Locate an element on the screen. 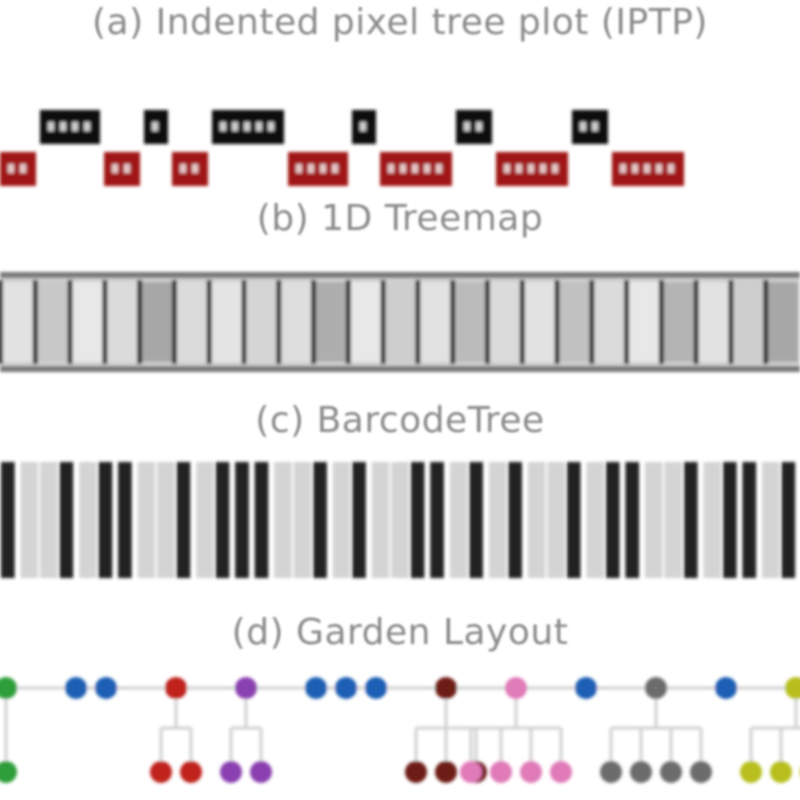  iptp-leaf-block is located at coordinates (122, 169).